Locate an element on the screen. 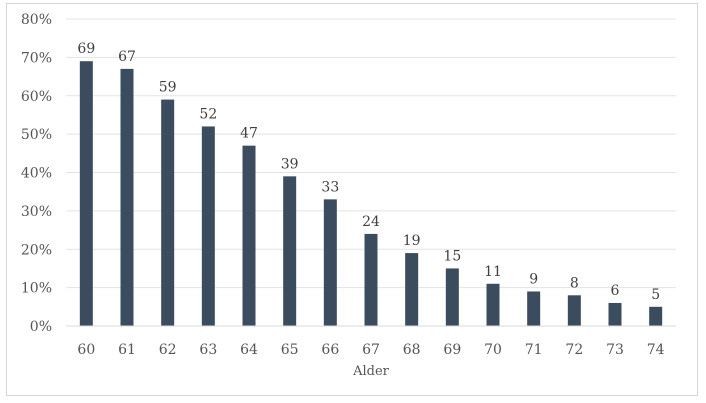 Image resolution: width=706 pixels, height=403 pixels. x-tick-label-63: 63 is located at coordinates (208, 350).